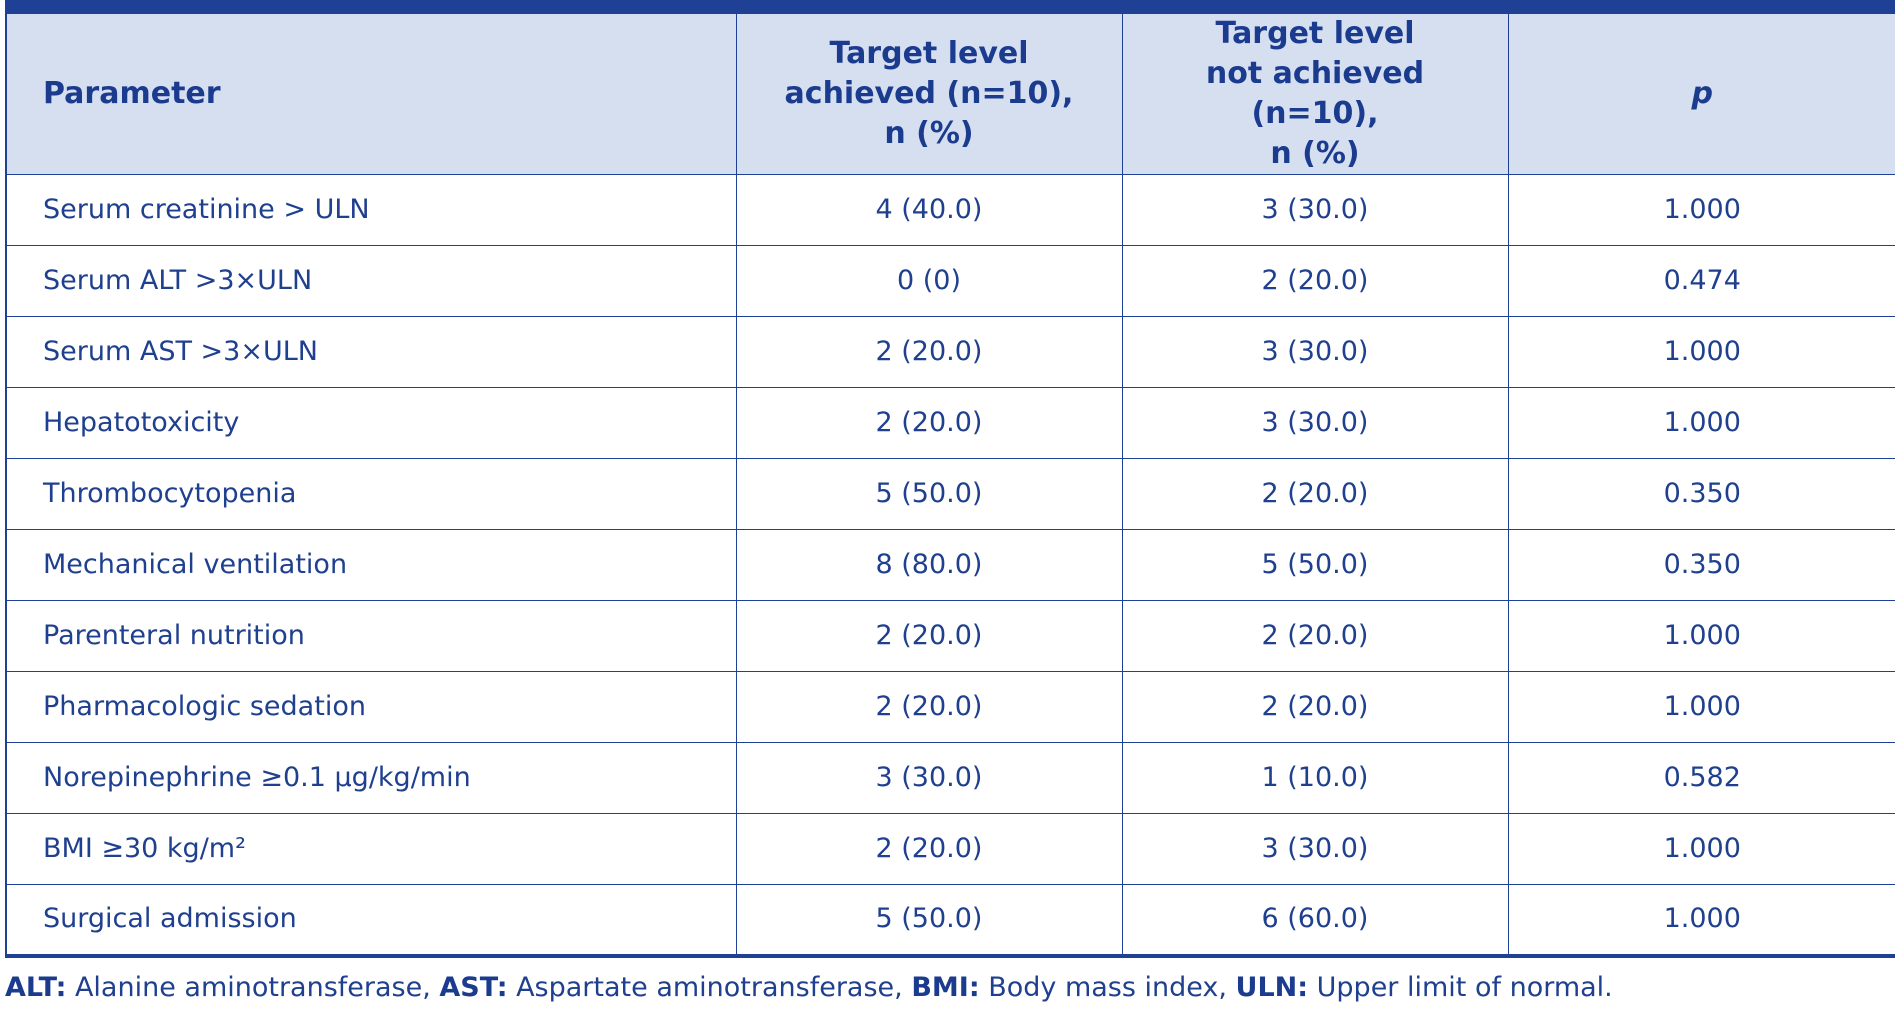 Image resolution: width=1895 pixels, height=1023 pixels. I want to click on table-row: Serum AST >3×ULN 2 (20.0) 3 (30.0) 1.000, so click(950, 352).